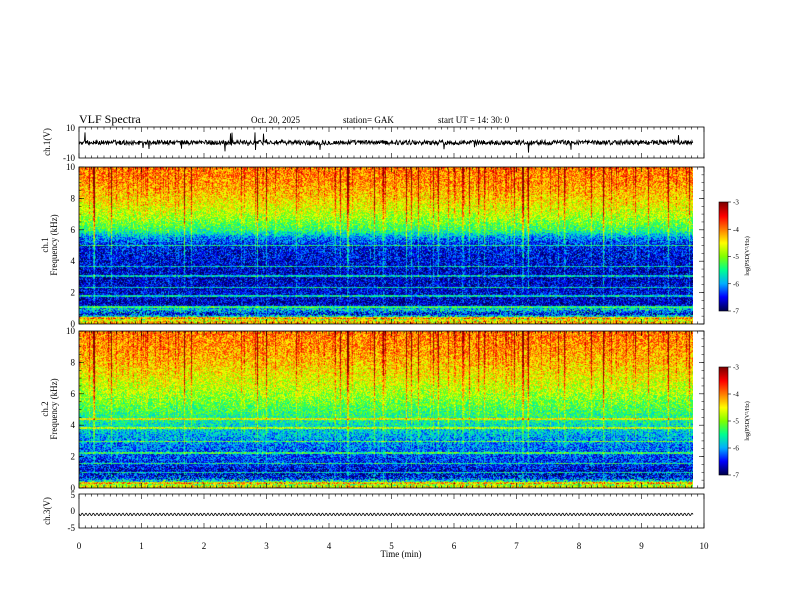 This screenshot has width=792, height=612. Describe the element at coordinates (110, 119) in the screenshot. I see `figure-title: VLF Spectra` at that location.